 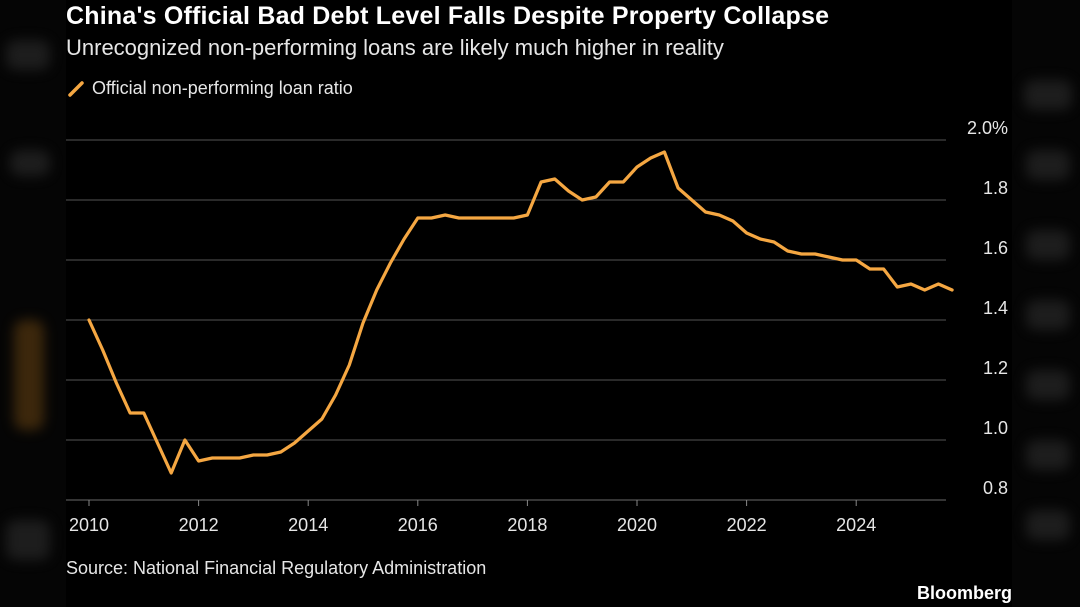 What do you see at coordinates (995, 368) in the screenshot?
I see `y-tick-label: 1.2` at bounding box center [995, 368].